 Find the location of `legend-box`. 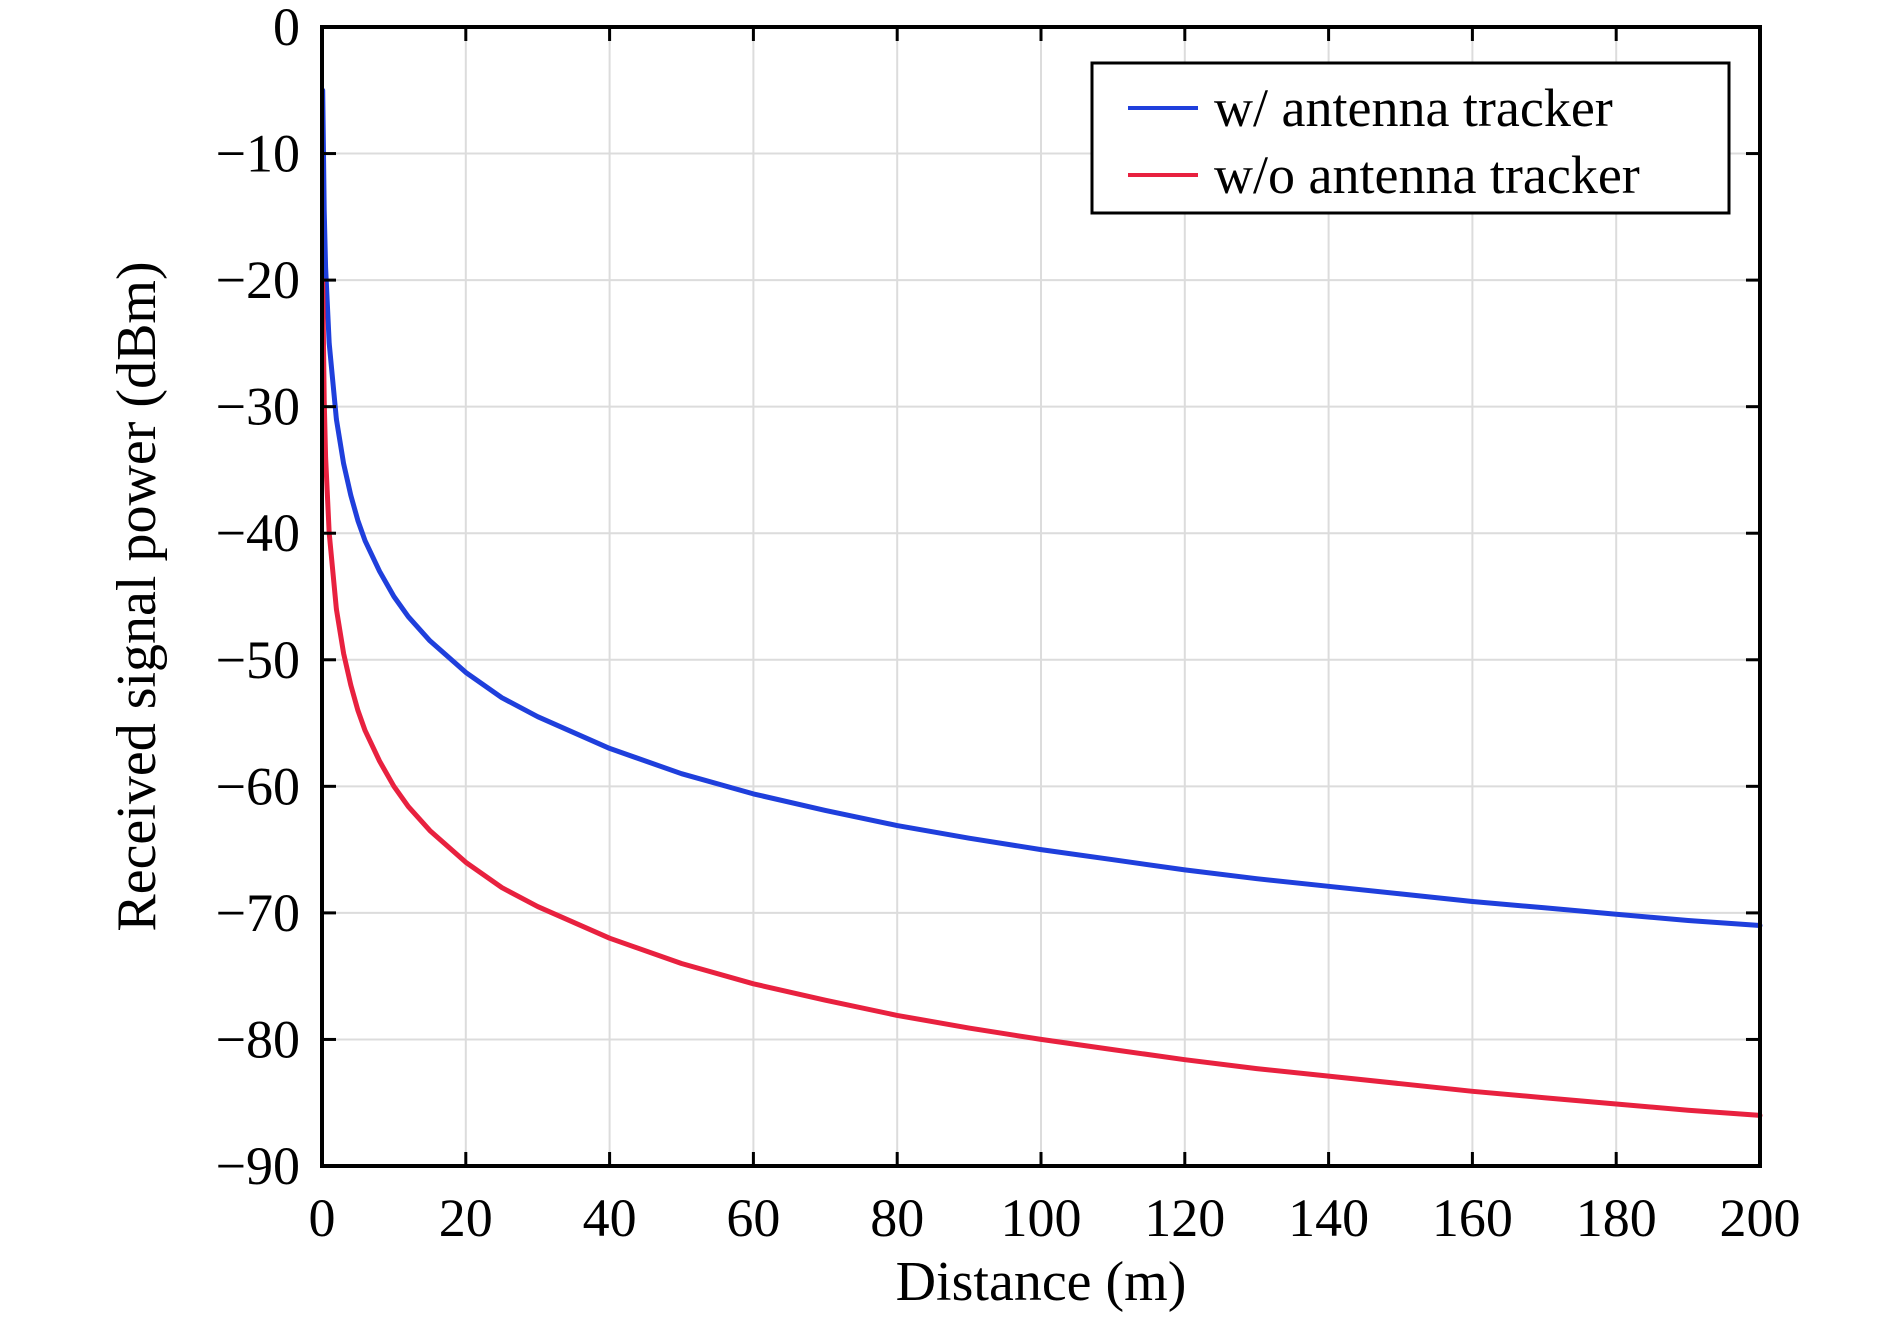

legend-box is located at coordinates (1410, 138).